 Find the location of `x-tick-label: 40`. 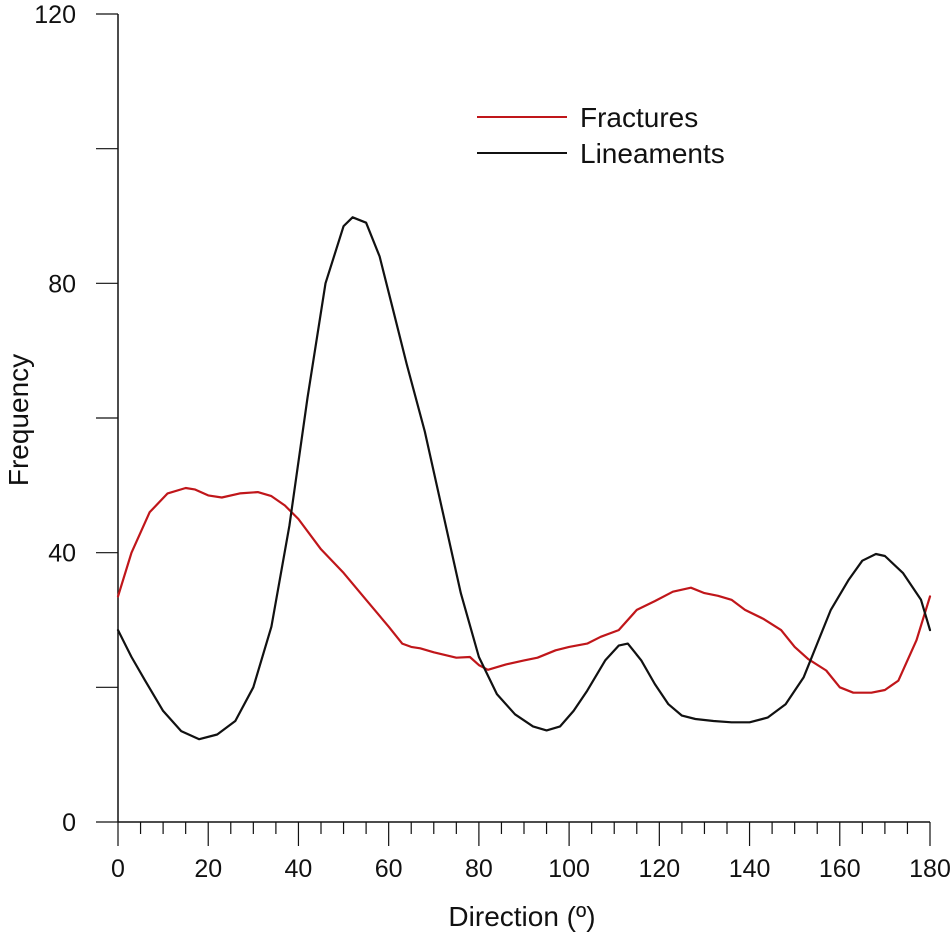

x-tick-label: 40 is located at coordinates (299, 869).